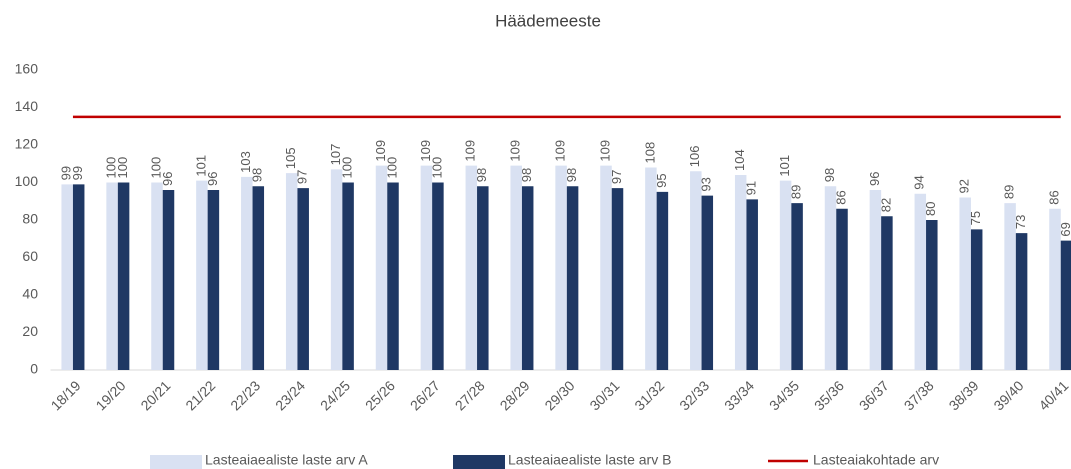 Image resolution: width=1071 pixels, height=469 pixels. Describe the element at coordinates (829, 395) in the screenshot. I see `x-tick-label: 35/36` at that location.